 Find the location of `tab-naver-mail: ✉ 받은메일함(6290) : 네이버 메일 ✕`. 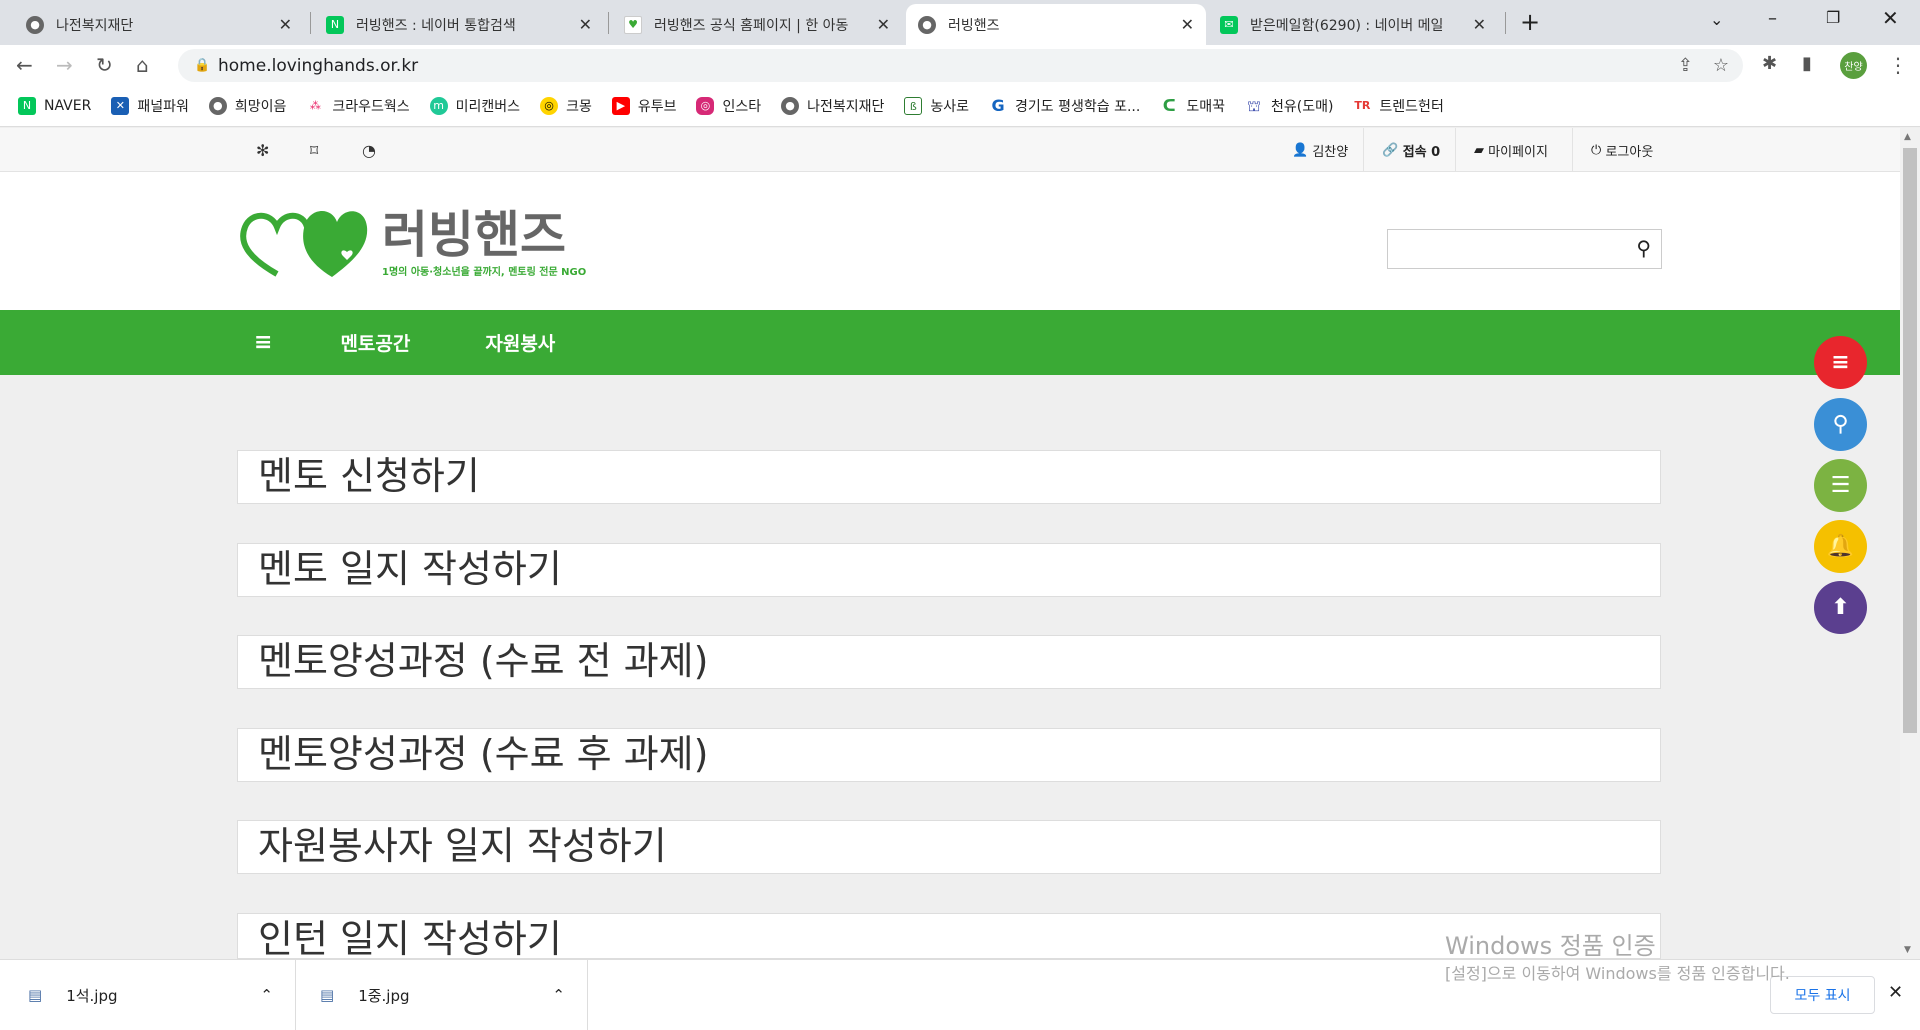

tab-naver-mail: ✉ 받은메일함(6290) : 네이버 메일 ✕ is located at coordinates (1353, 24).